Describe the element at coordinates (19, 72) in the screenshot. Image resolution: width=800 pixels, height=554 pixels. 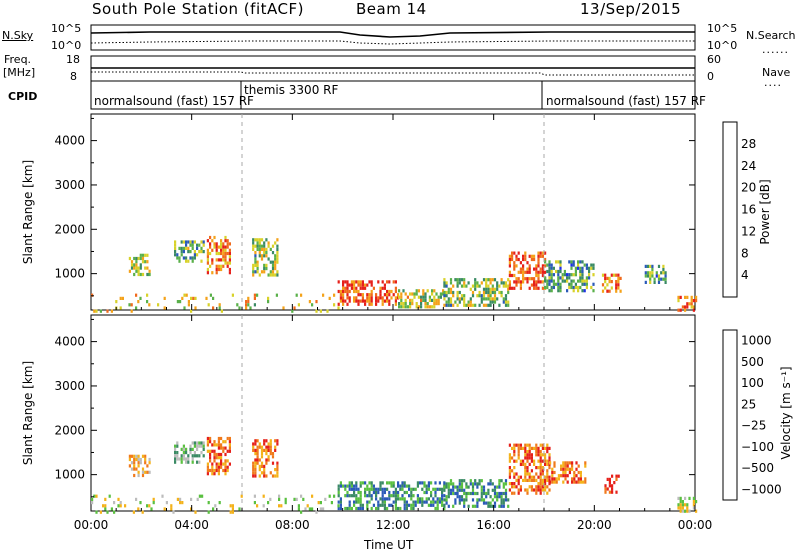
I see `freq-label-line2: [MHz]` at that location.